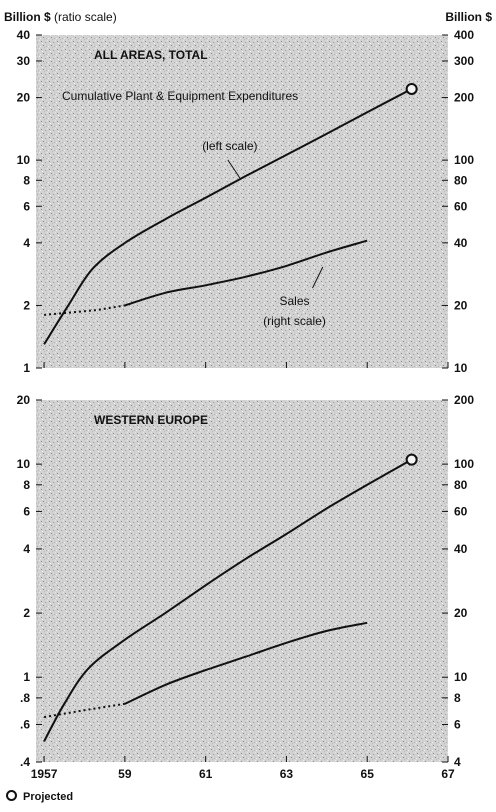 This screenshot has height=812, width=496. What do you see at coordinates (246, 663) in the screenshot?
I see `series-2-sales-line` at bounding box center [246, 663].